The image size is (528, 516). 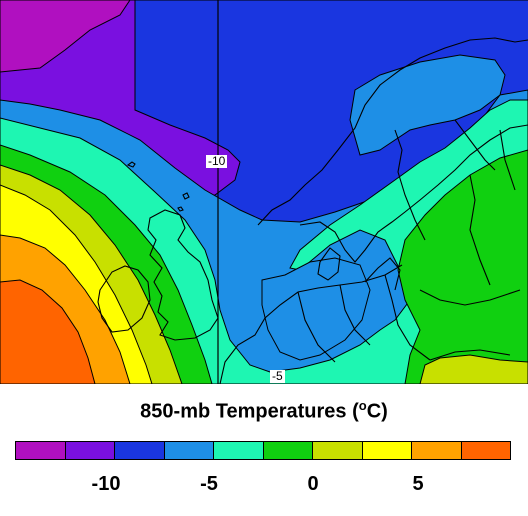 What do you see at coordinates (217, 161) in the screenshot?
I see `contour-label-minus10: -10` at bounding box center [217, 161].